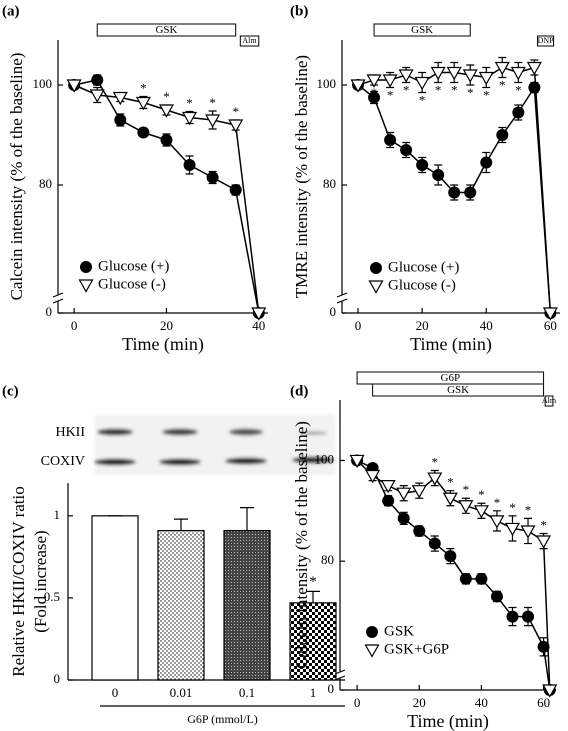  I want to click on panel-label: (a), so click(11, 11).